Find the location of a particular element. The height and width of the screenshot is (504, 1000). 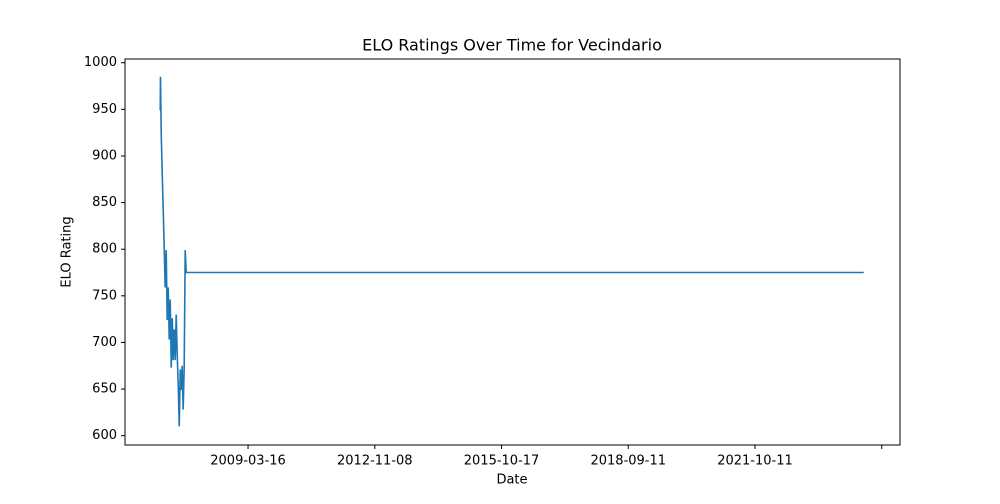

y-tick-label: 900 is located at coordinates (104, 155).